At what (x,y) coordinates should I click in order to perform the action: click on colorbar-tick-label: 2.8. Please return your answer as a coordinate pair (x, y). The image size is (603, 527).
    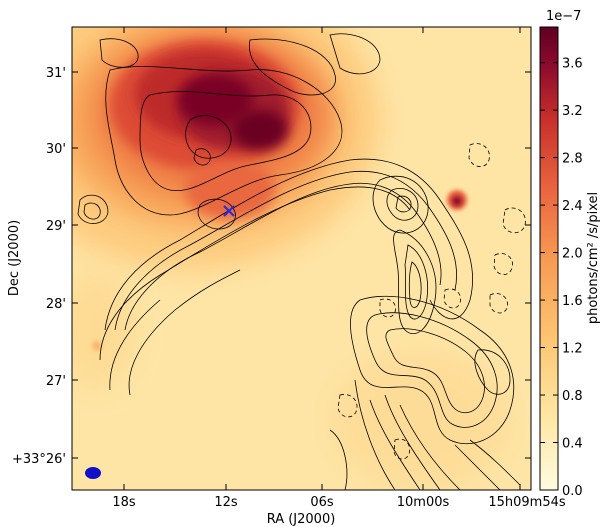
    Looking at the image, I should click on (572, 159).